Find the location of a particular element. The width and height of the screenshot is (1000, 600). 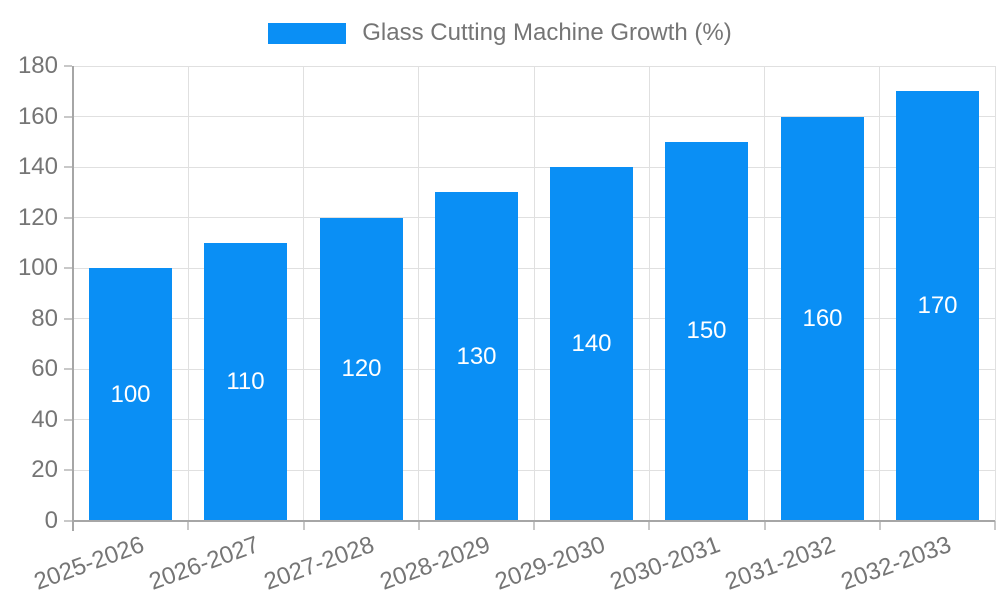

bar-value-label: 160 is located at coordinates (822, 318).